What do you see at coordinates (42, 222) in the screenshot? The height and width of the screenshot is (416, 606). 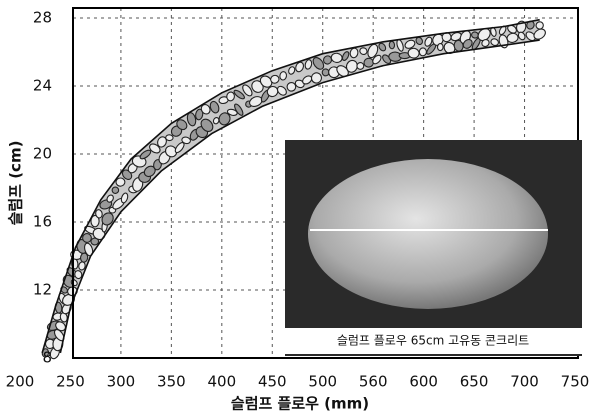 I see `y-tick-label: 16` at bounding box center [42, 222].